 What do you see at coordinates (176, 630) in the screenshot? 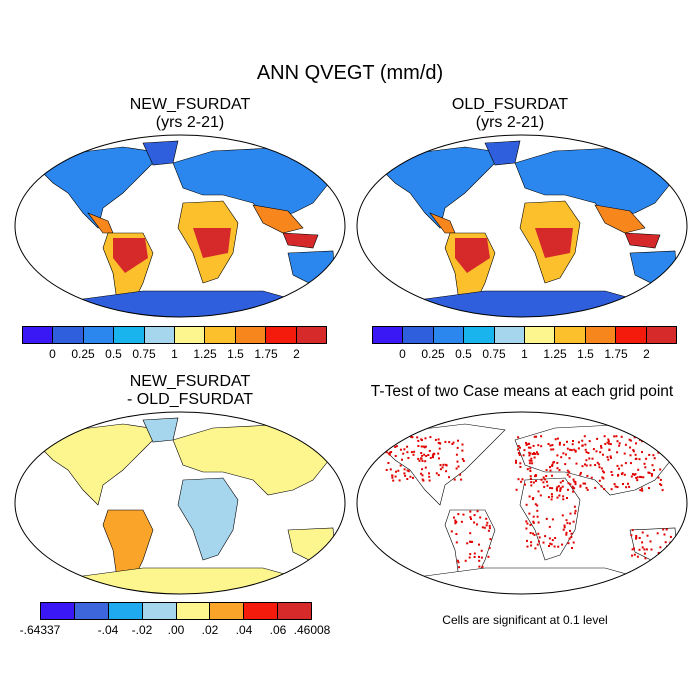
I see `colorbar-tick-label: .00` at bounding box center [176, 630].